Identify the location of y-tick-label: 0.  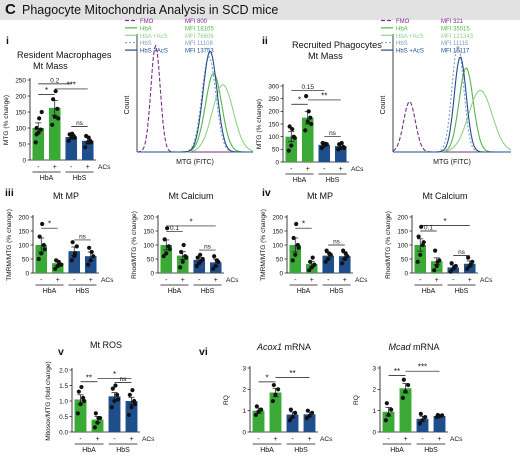
(281, 273).